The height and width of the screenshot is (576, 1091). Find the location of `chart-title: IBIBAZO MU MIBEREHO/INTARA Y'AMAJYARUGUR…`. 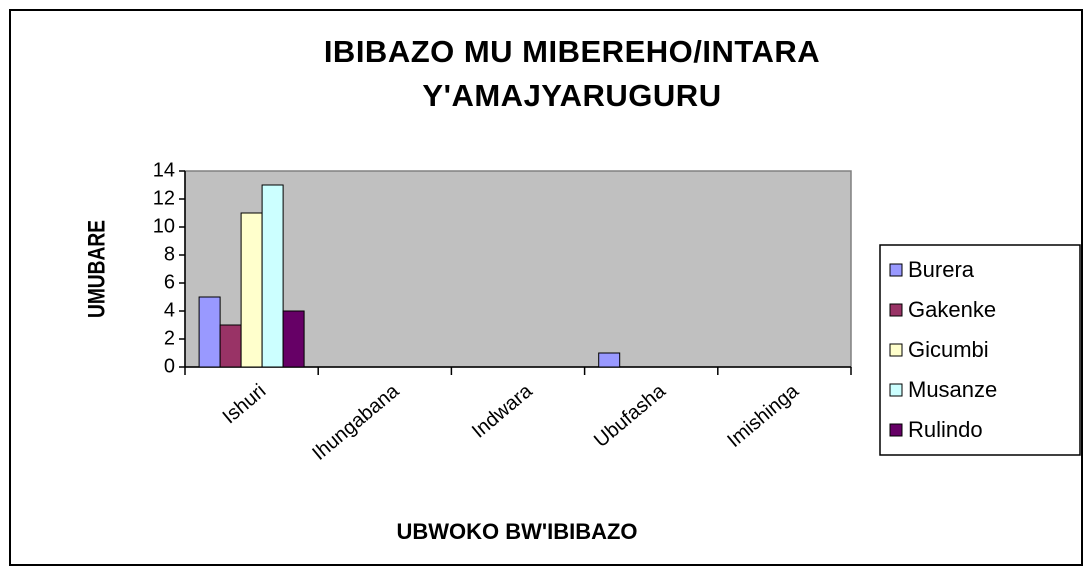

chart-title: IBIBAZO MU MIBEREHO/INTARA Y'AMAJYARUGUR… is located at coordinates (572, 73).